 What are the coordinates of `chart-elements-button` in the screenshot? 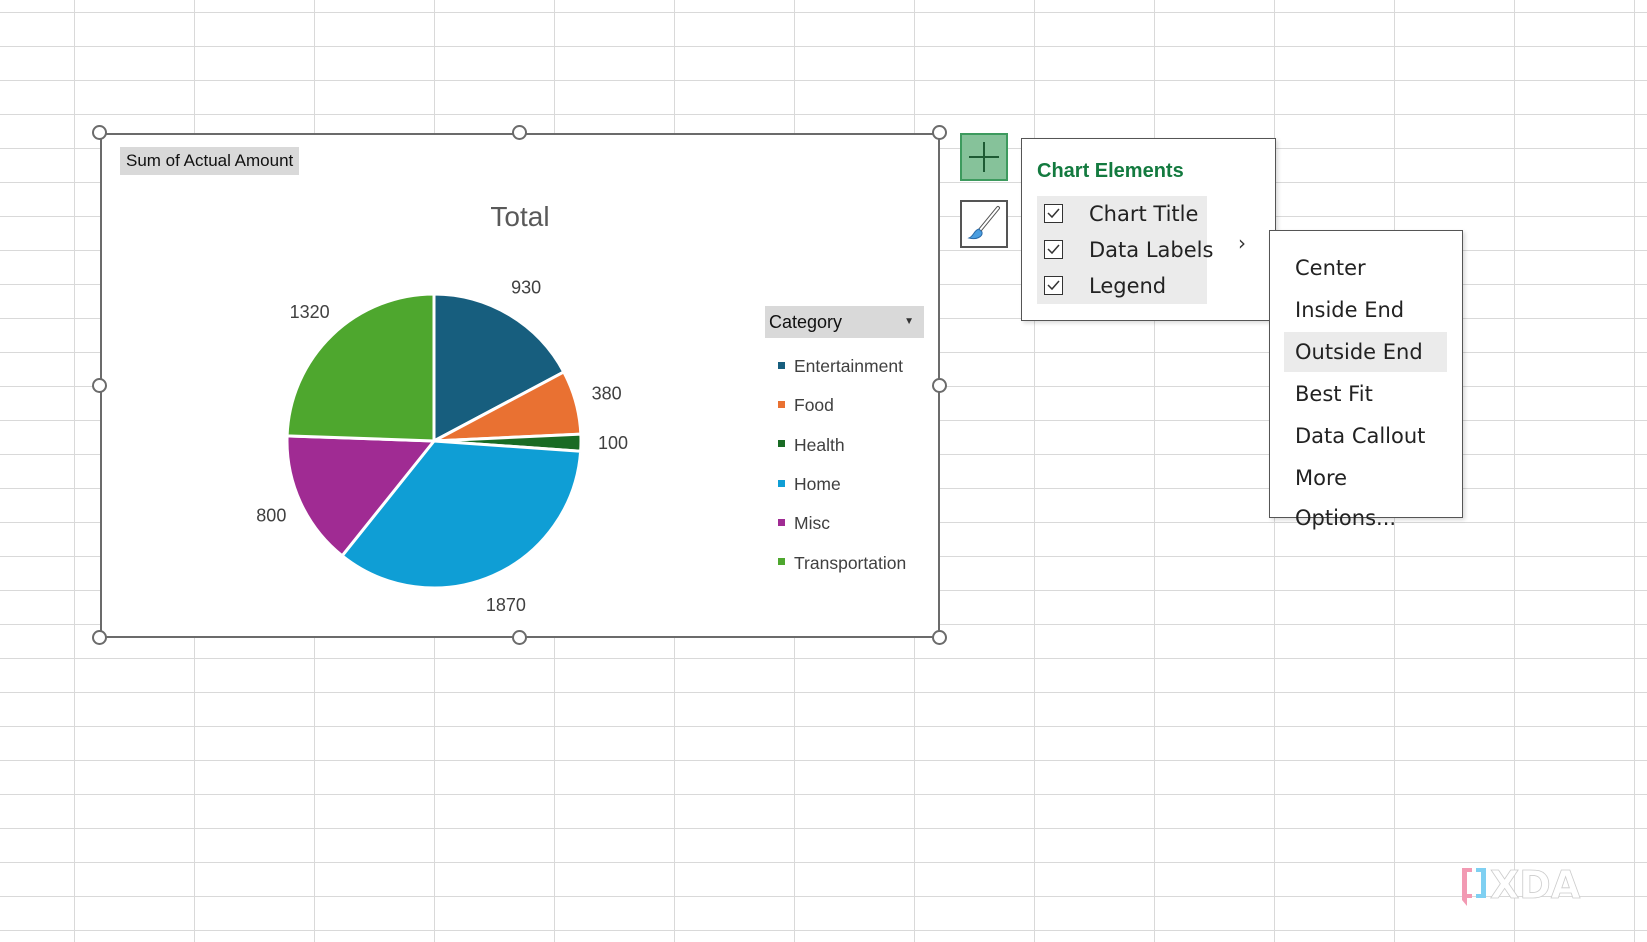 It's located at (984, 157).